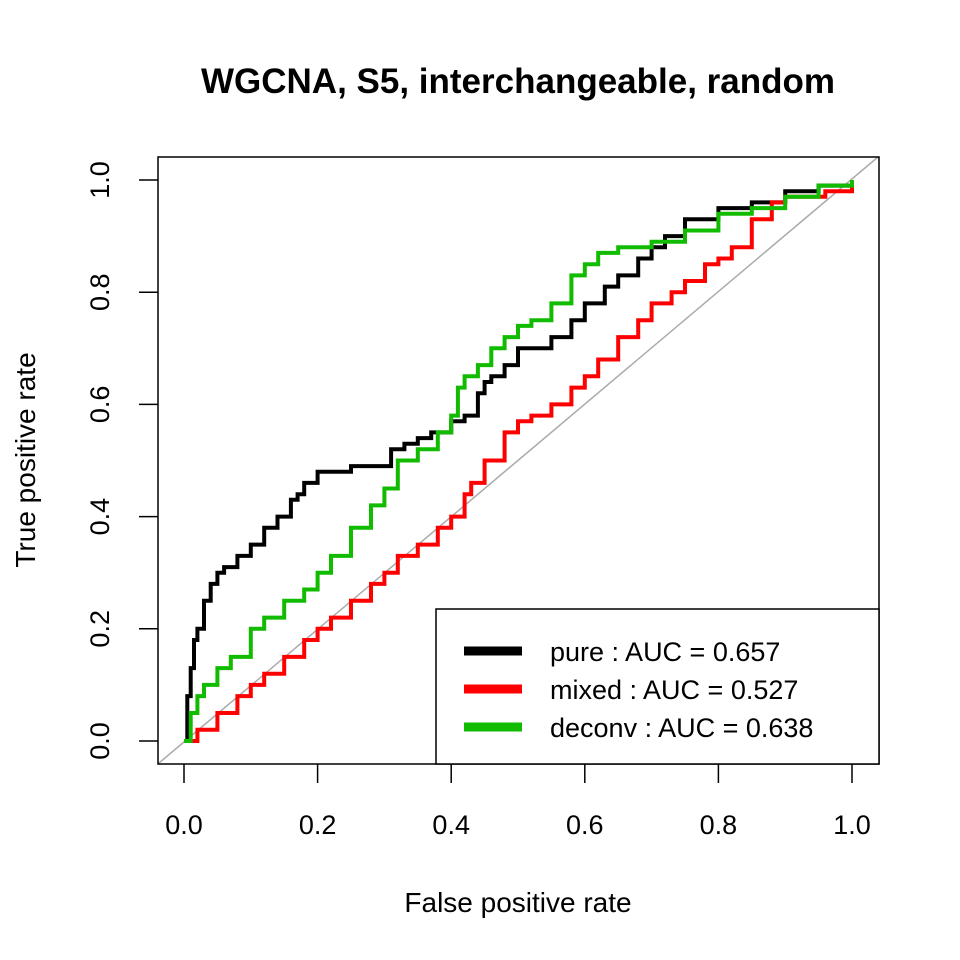 The height and width of the screenshot is (960, 960). Describe the element at coordinates (517, 902) in the screenshot. I see `x-axis-title: False positive rate` at that location.